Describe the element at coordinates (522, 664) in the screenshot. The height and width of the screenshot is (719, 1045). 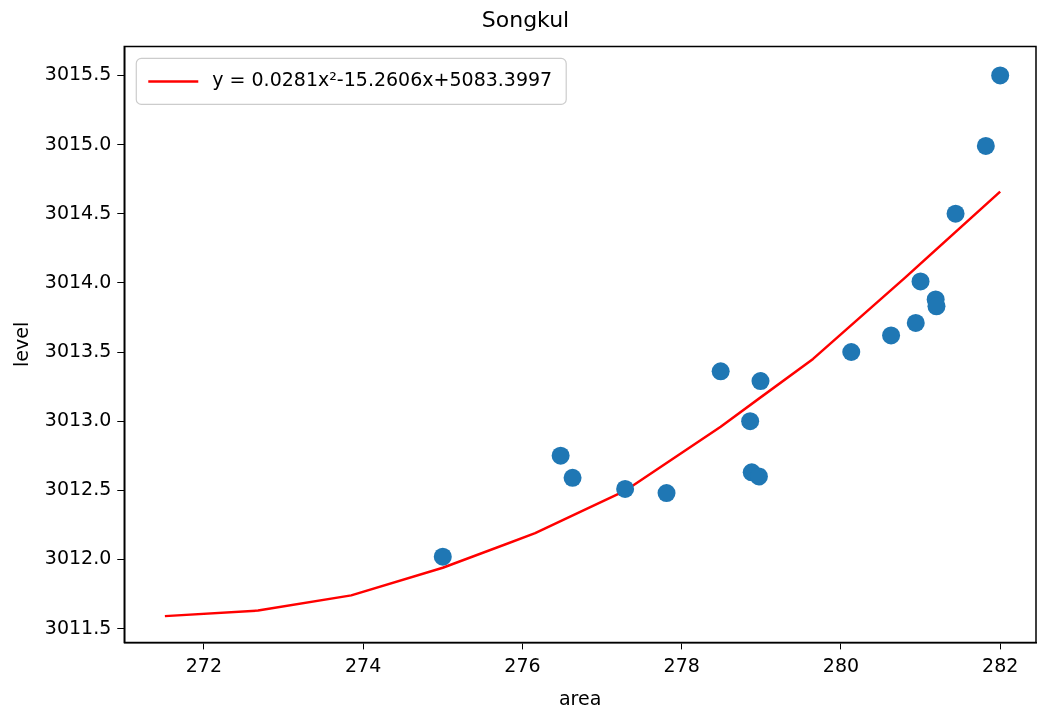
I see `x-tick-label: 276` at that location.